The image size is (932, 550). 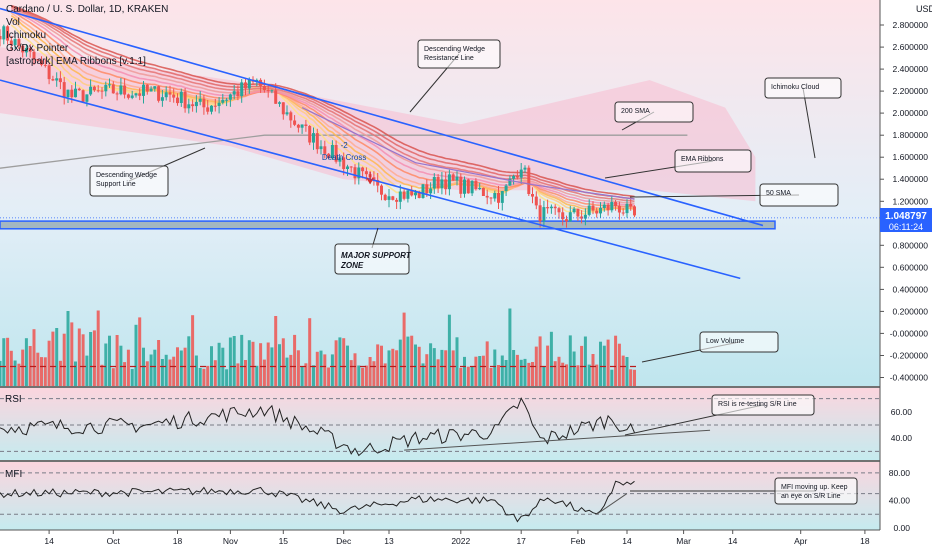 I want to click on support-zone-layer, so click(x=388, y=225).